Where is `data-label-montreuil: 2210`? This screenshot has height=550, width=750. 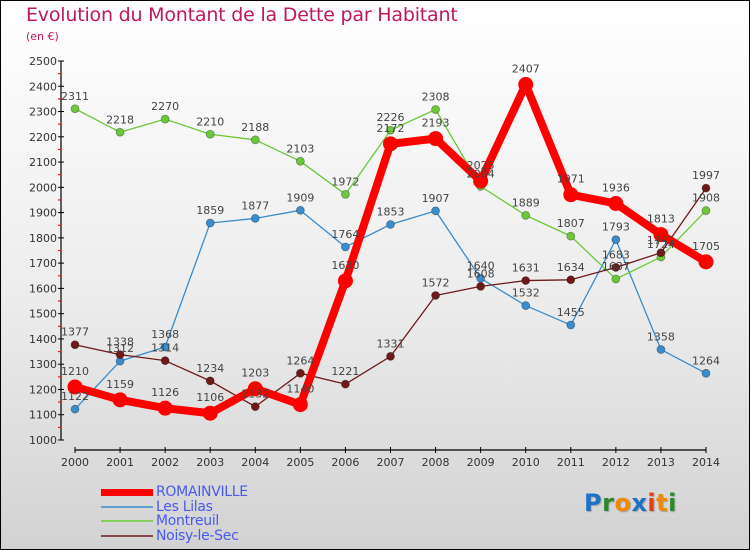 data-label-montreuil: 2210 is located at coordinates (210, 121).